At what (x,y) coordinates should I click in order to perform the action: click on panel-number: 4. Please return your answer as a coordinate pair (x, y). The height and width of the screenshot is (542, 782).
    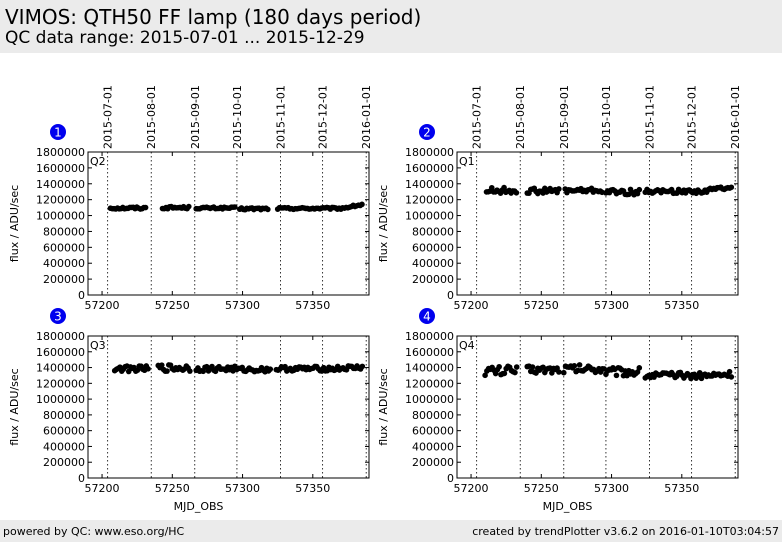
    Looking at the image, I should click on (427, 317).